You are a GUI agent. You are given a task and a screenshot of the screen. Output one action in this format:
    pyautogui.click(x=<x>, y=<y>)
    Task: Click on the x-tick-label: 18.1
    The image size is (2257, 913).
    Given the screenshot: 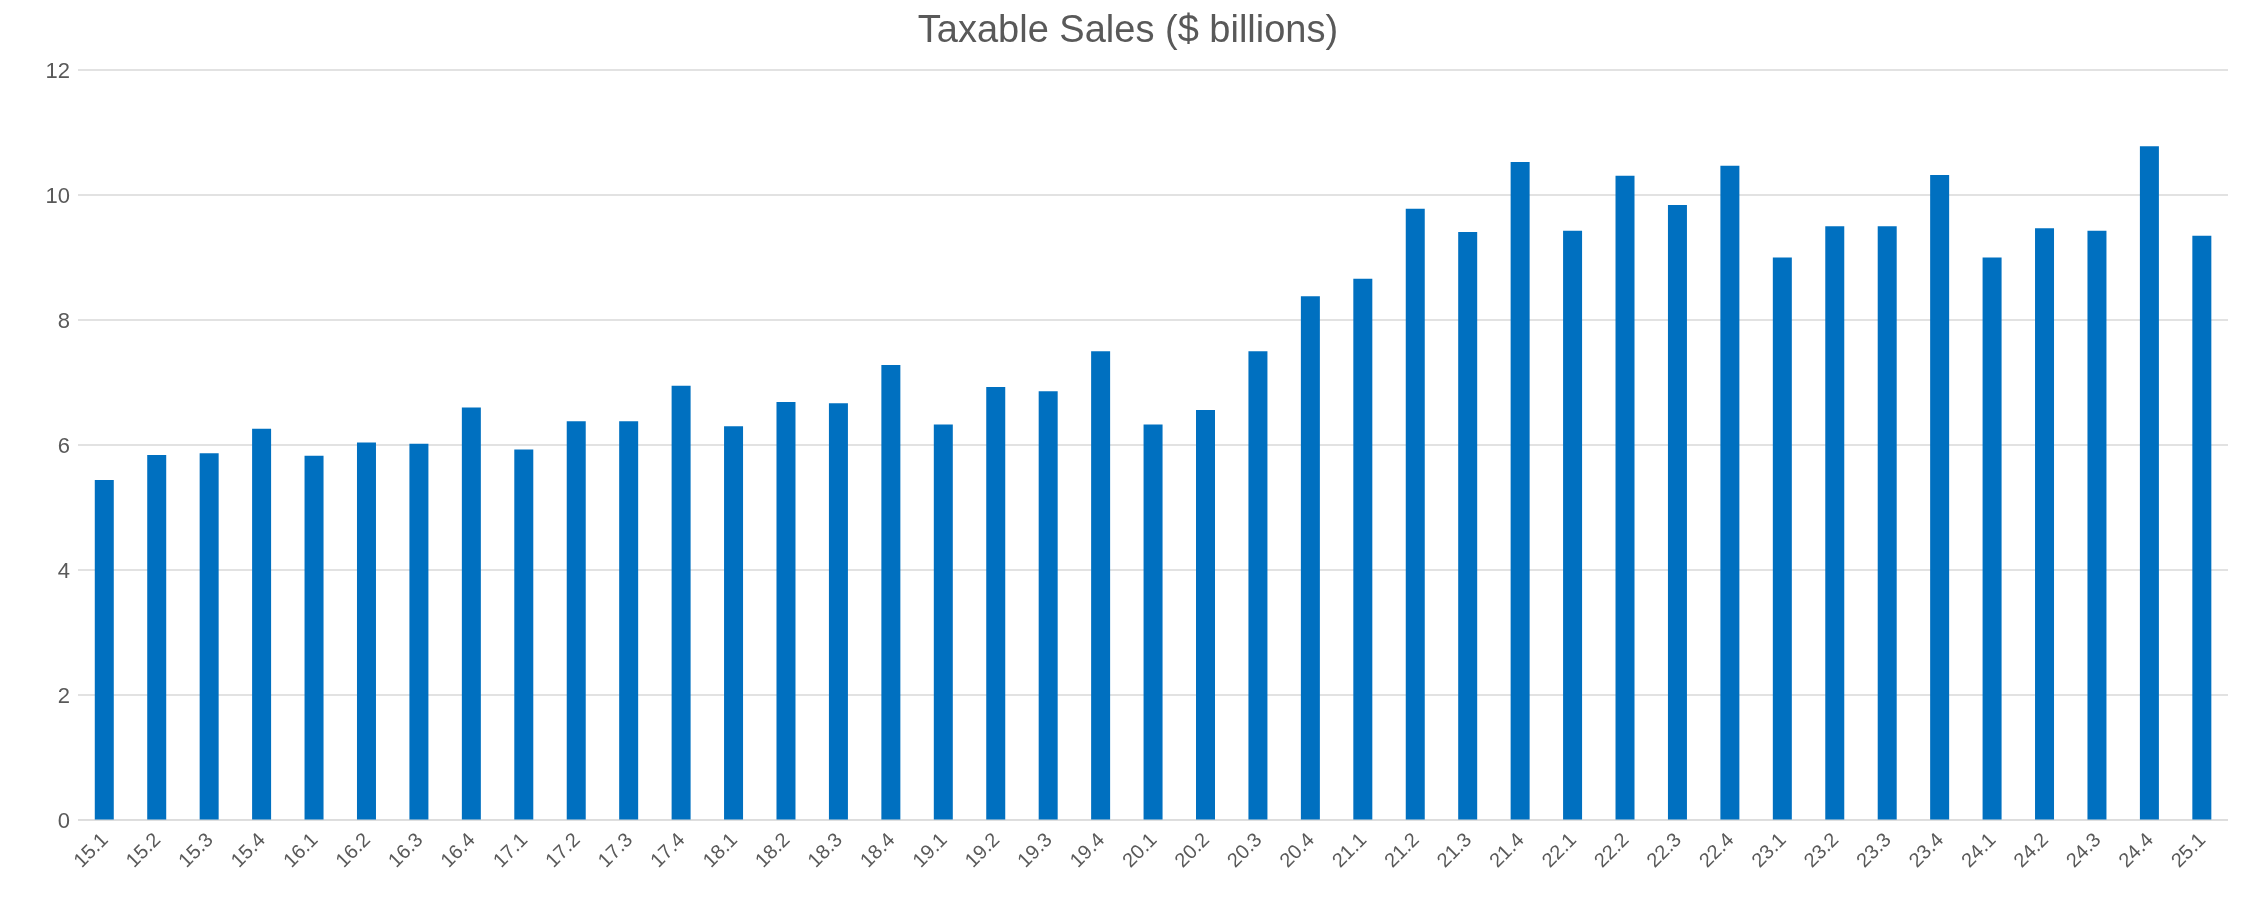 What is the action you would take?
    pyautogui.click(x=720, y=850)
    